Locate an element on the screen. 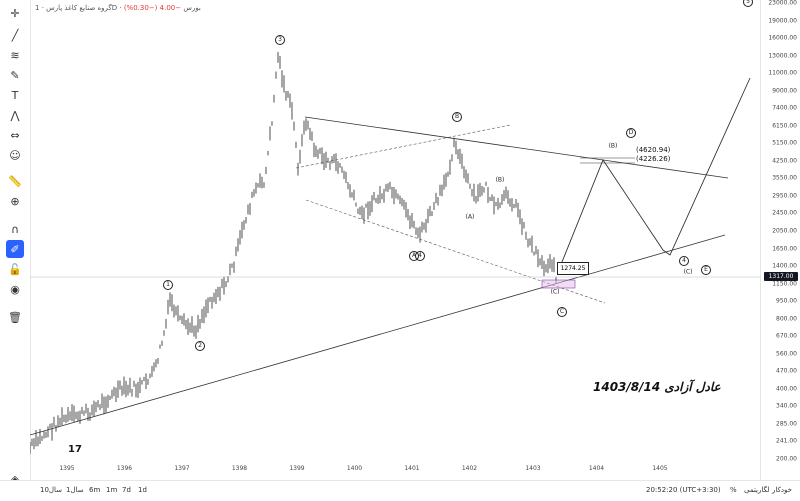 This screenshot has height=501, width=800. price-tick-label: 800.00 is located at coordinates (786, 319).